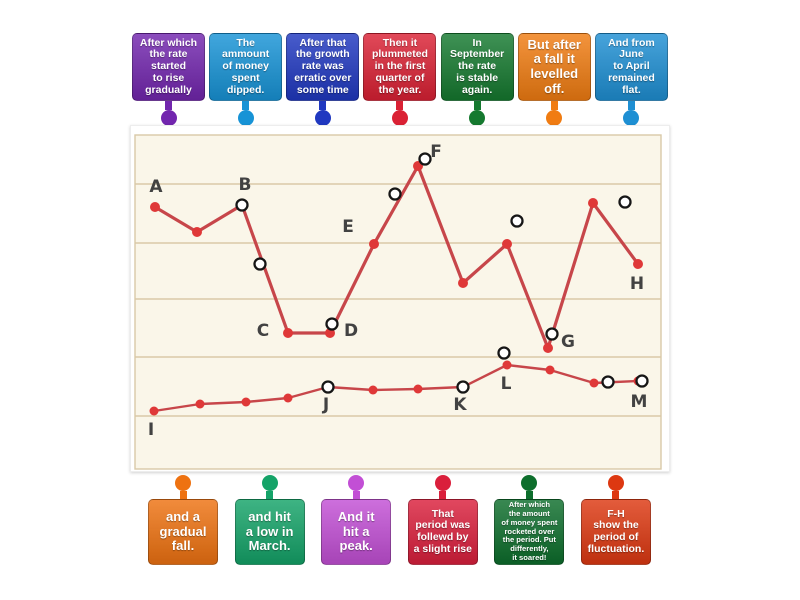  Describe the element at coordinates (460, 405) in the screenshot. I see `point-letter-K: K` at that location.